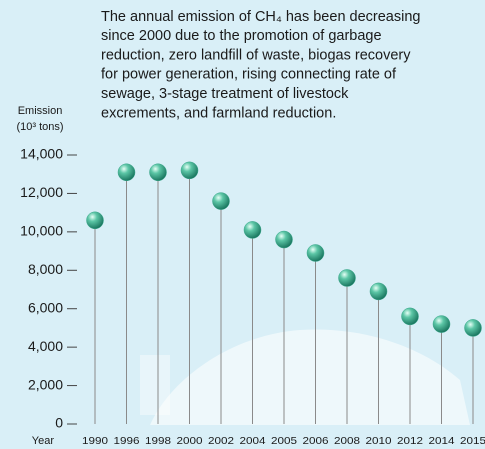  Describe the element at coordinates (127, 441) in the screenshot. I see `x-tick-label: 1996` at that location.